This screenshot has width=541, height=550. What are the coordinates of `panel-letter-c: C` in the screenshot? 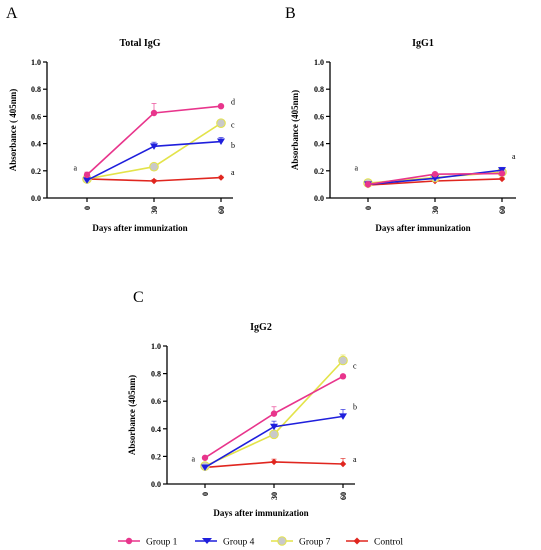 It's located at (138, 297).